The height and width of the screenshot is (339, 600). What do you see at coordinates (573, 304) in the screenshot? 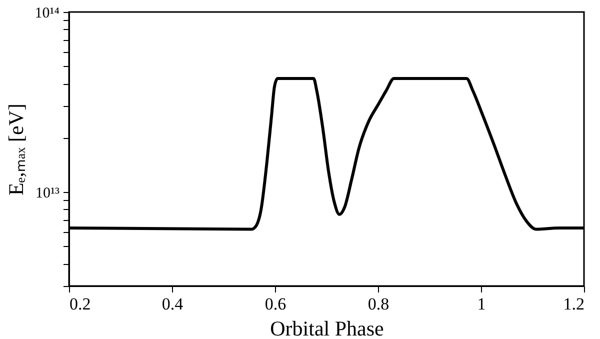
I see `x-tick-label: 1.2` at bounding box center [573, 304].